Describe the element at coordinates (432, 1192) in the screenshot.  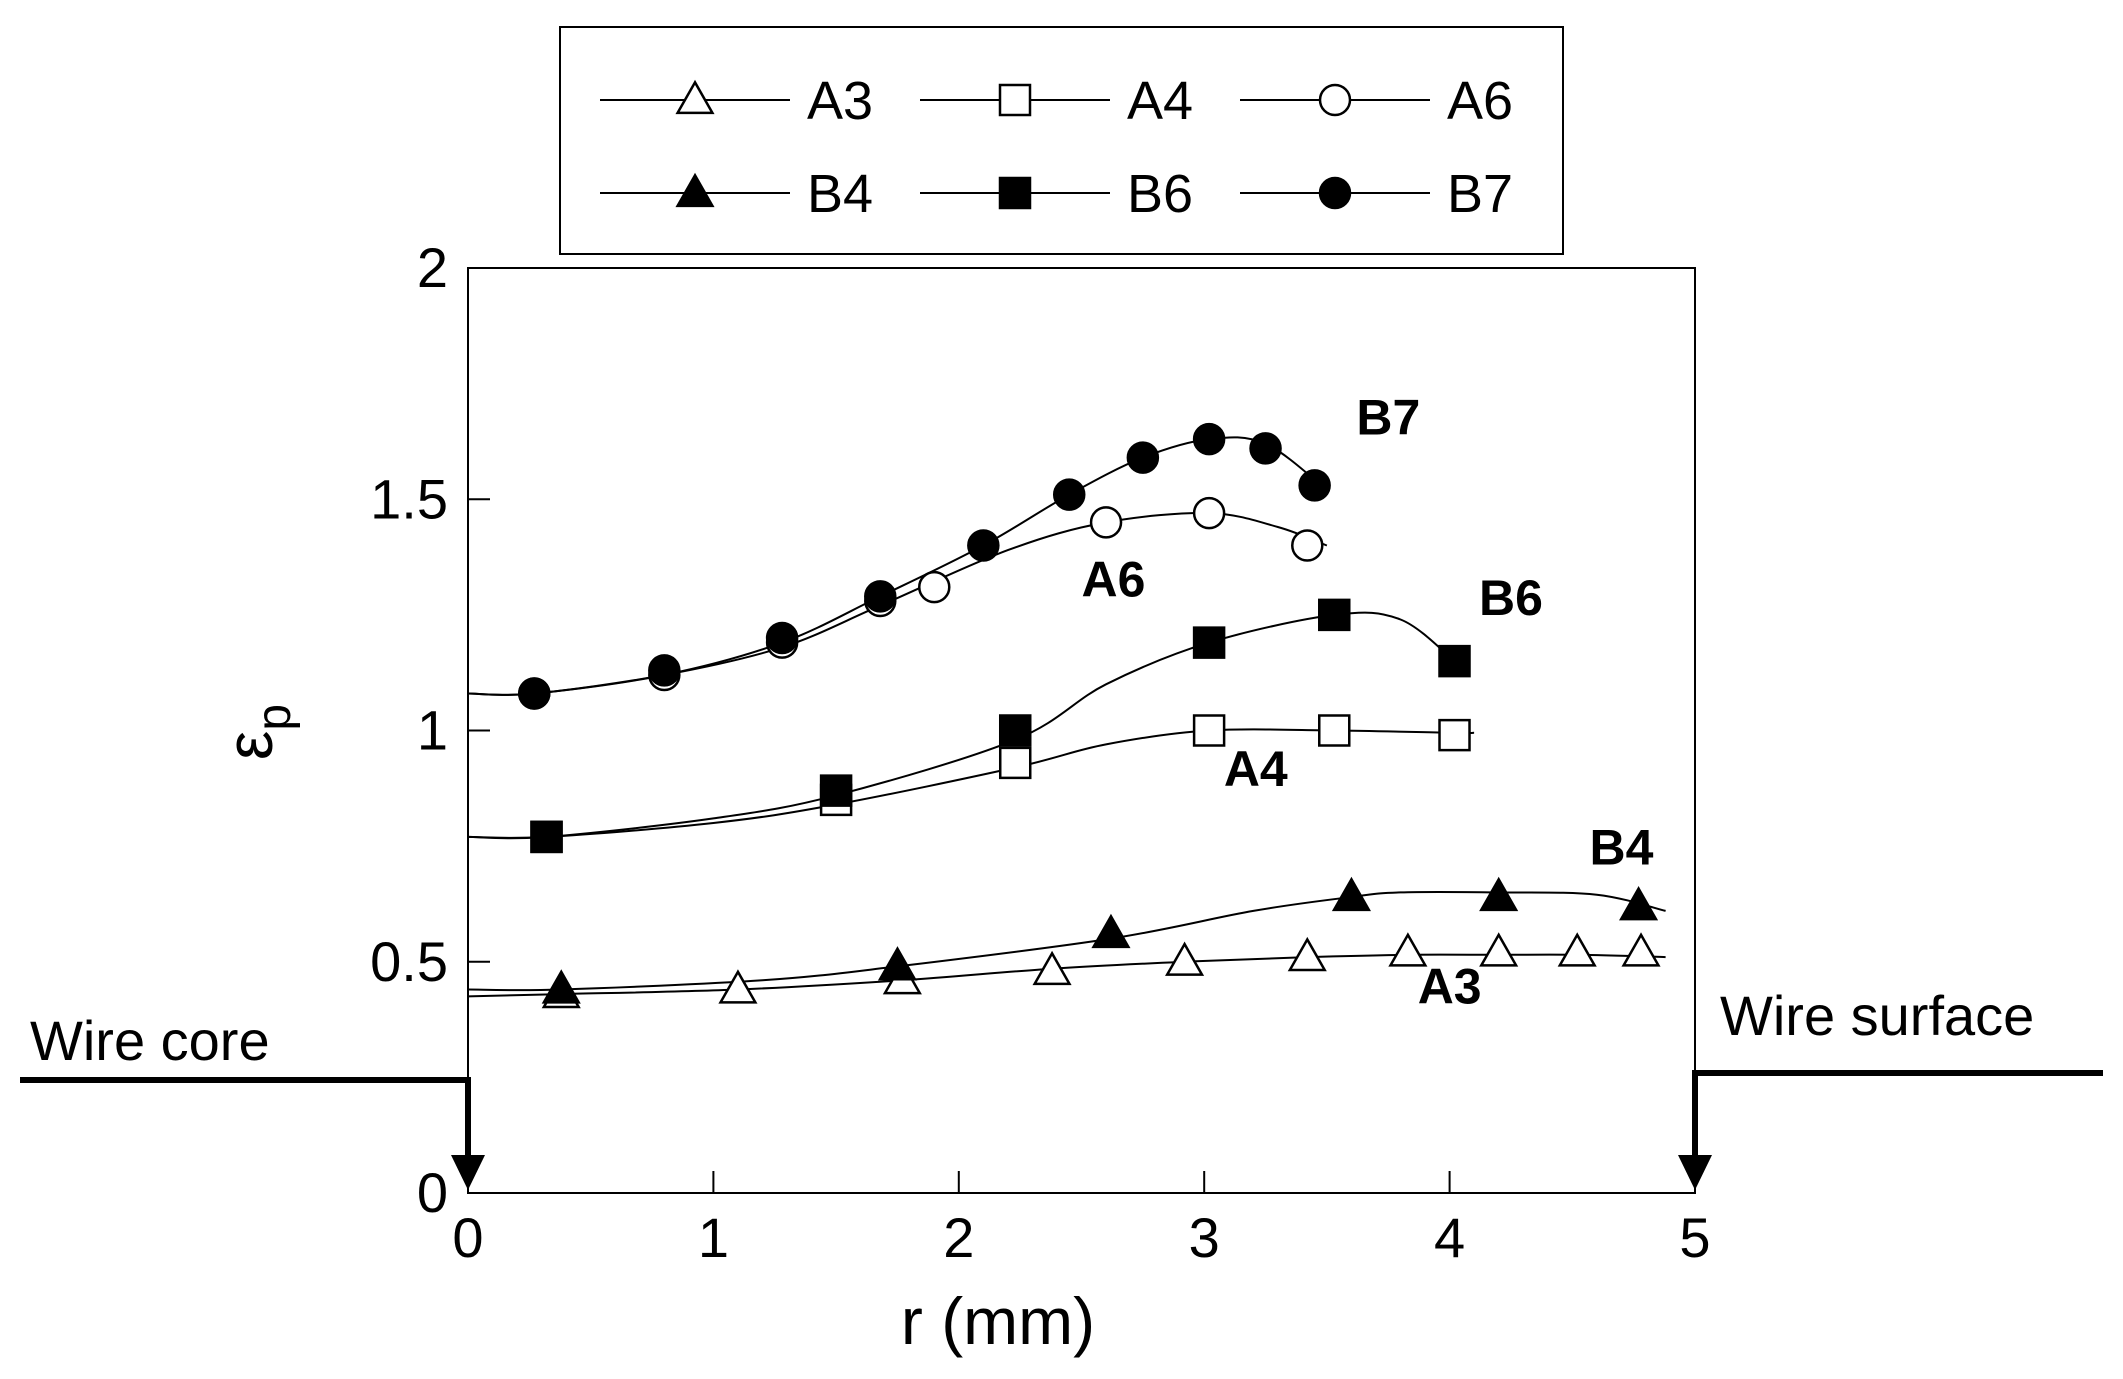
I see `y-tick-label-0: 0` at that location.